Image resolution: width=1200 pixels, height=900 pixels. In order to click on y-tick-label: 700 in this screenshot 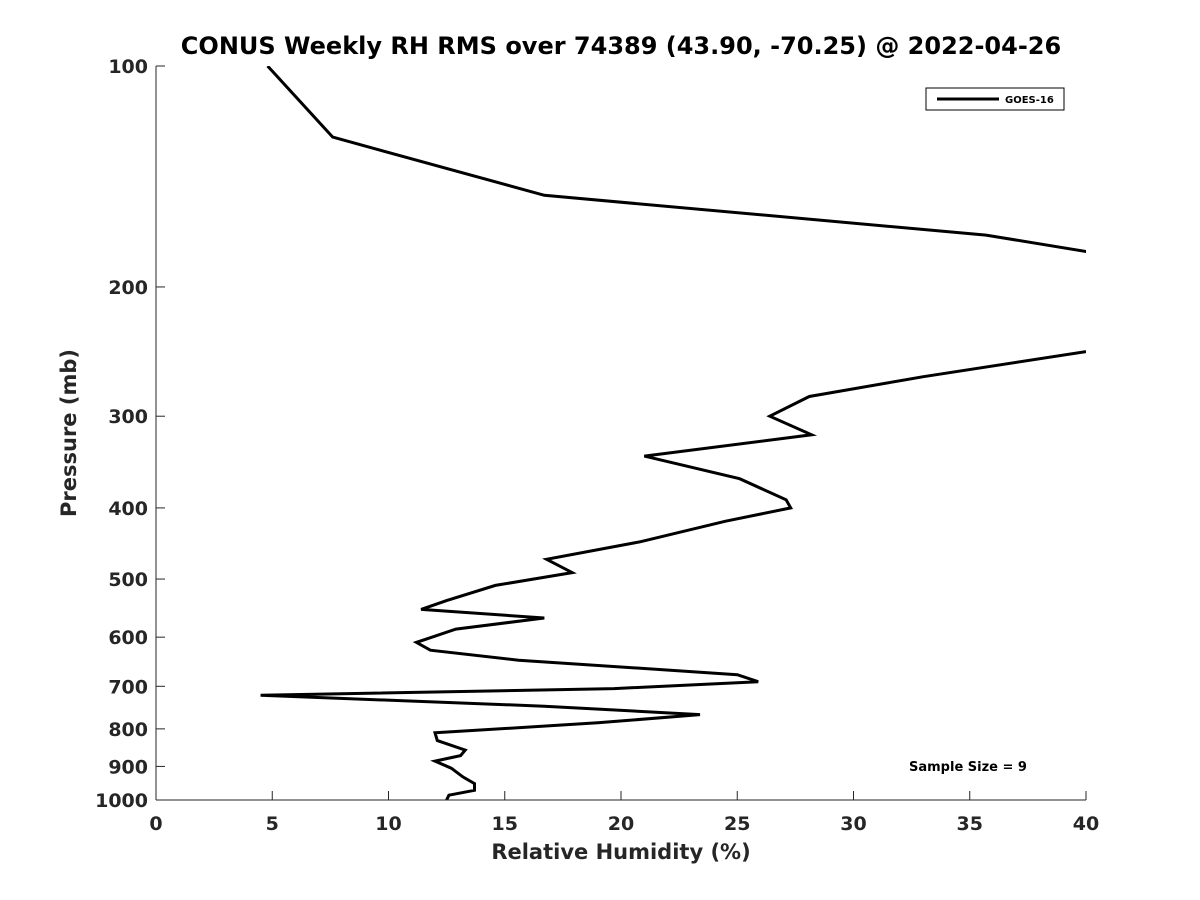, I will do `click(128, 687)`.